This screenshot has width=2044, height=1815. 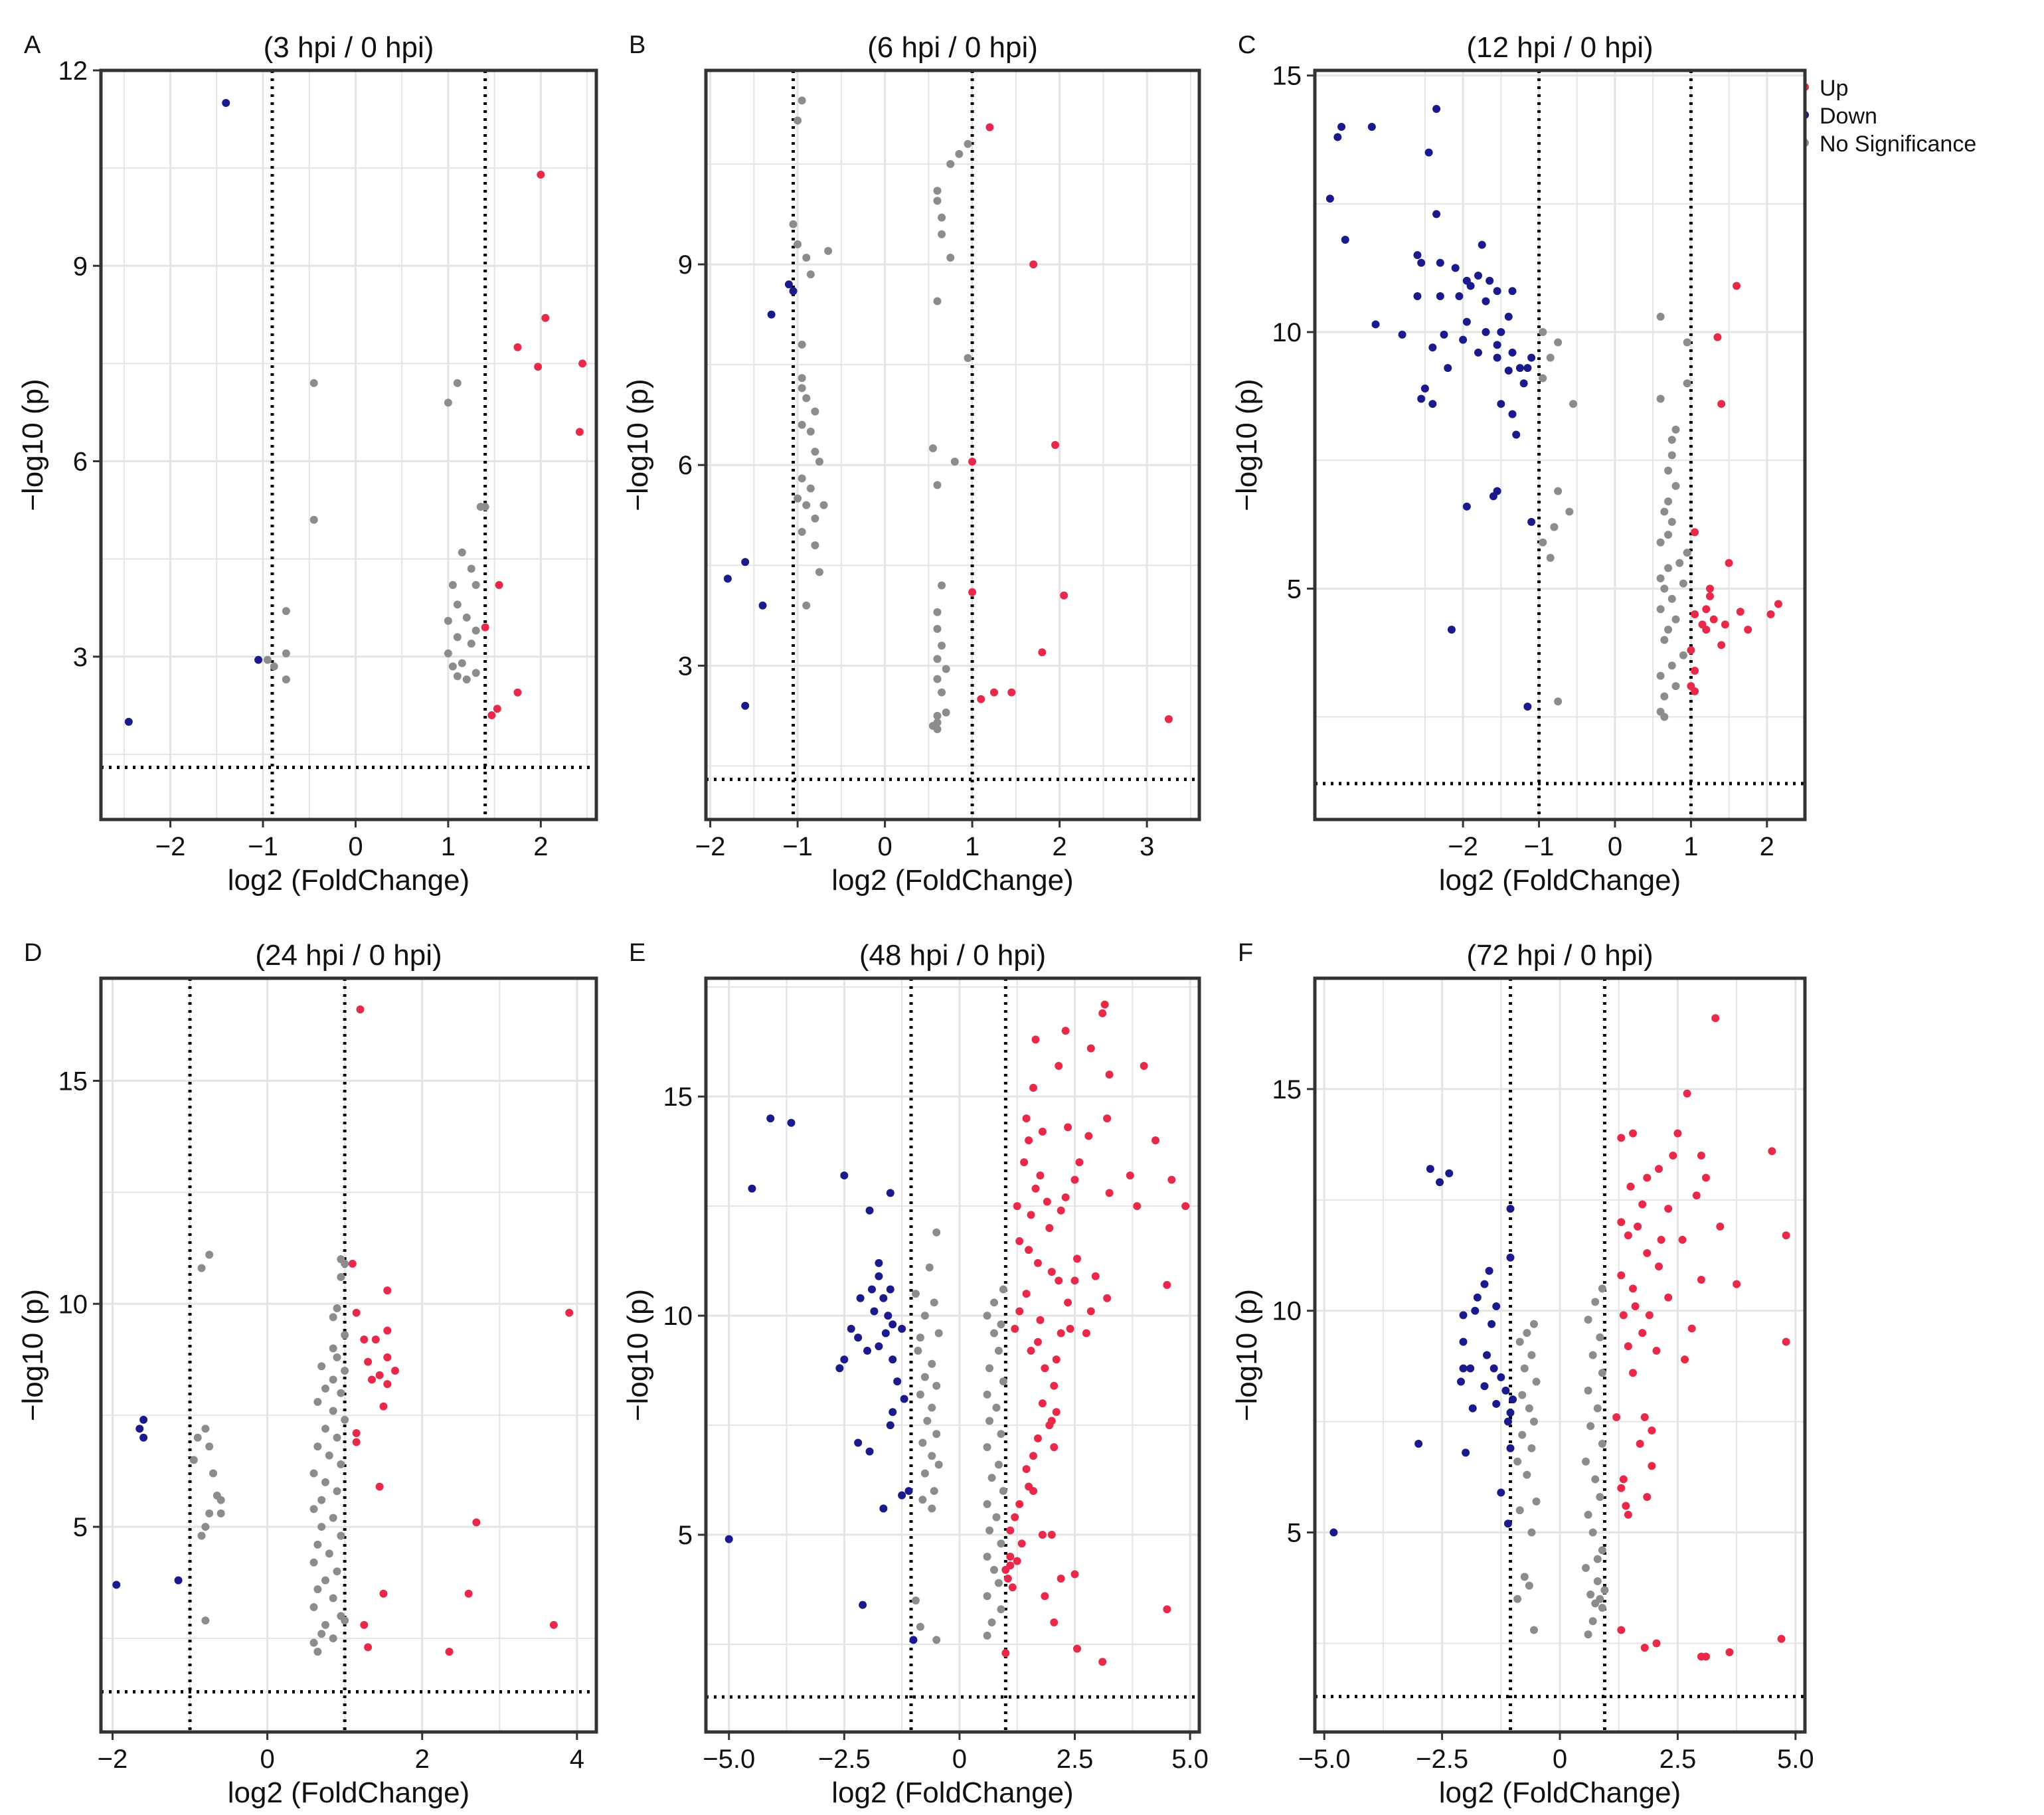 I want to click on x-tick-label: 1, so click(x=1690, y=846).